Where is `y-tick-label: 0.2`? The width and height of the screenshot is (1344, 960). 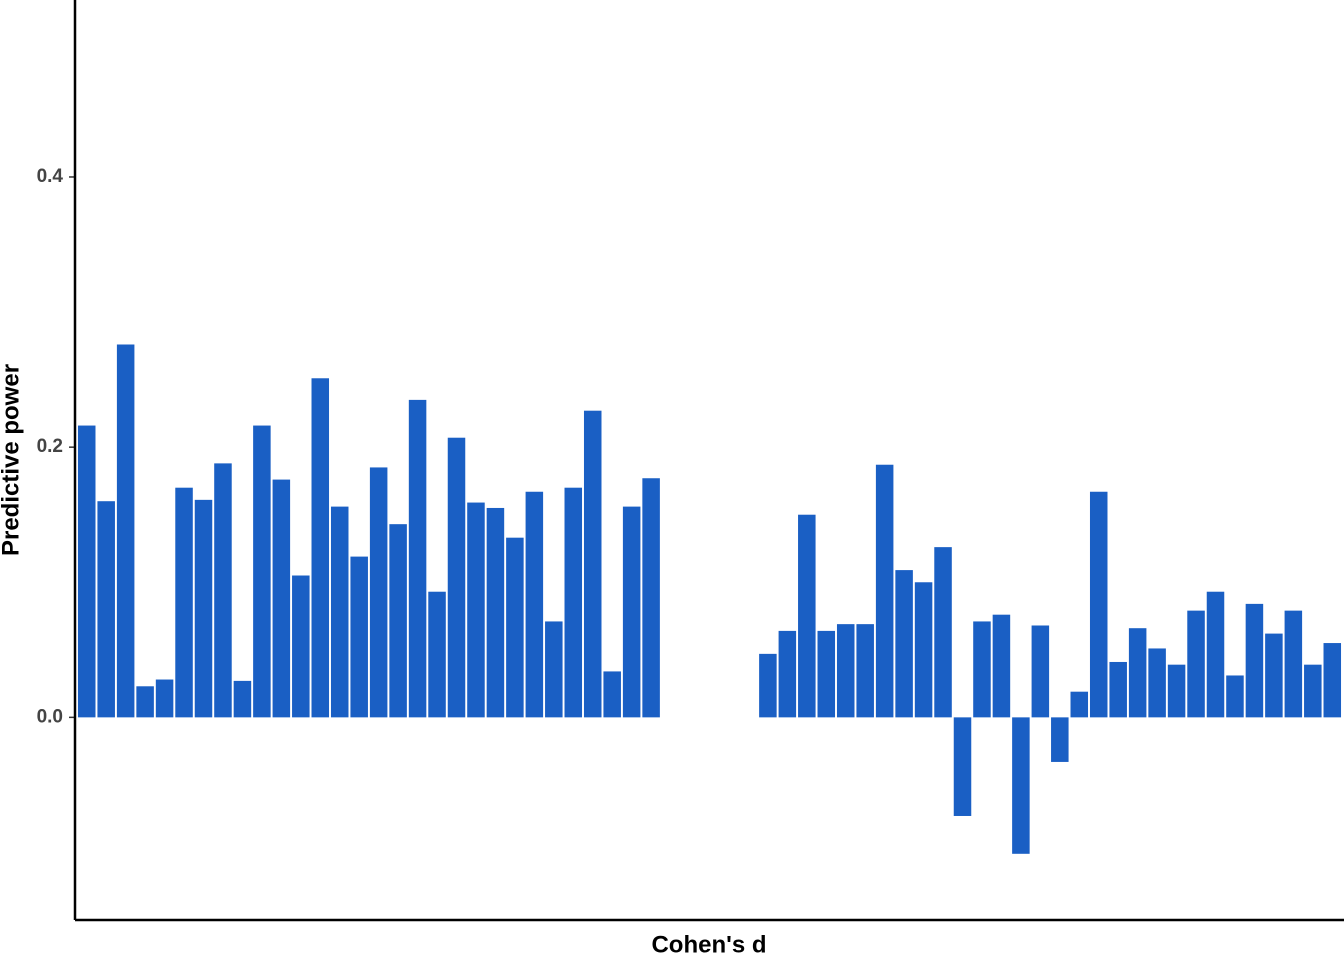 y-tick-label: 0.2 is located at coordinates (50, 446).